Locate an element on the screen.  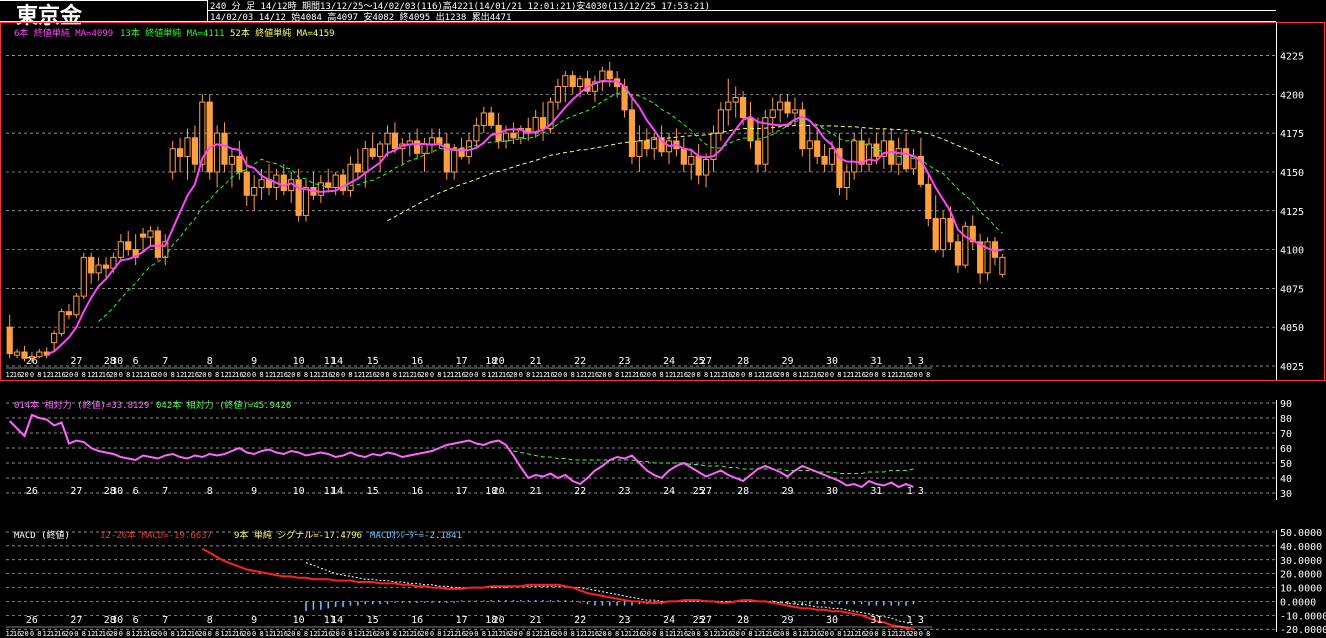
rsi-day-label: 16 is located at coordinates (417, 491).